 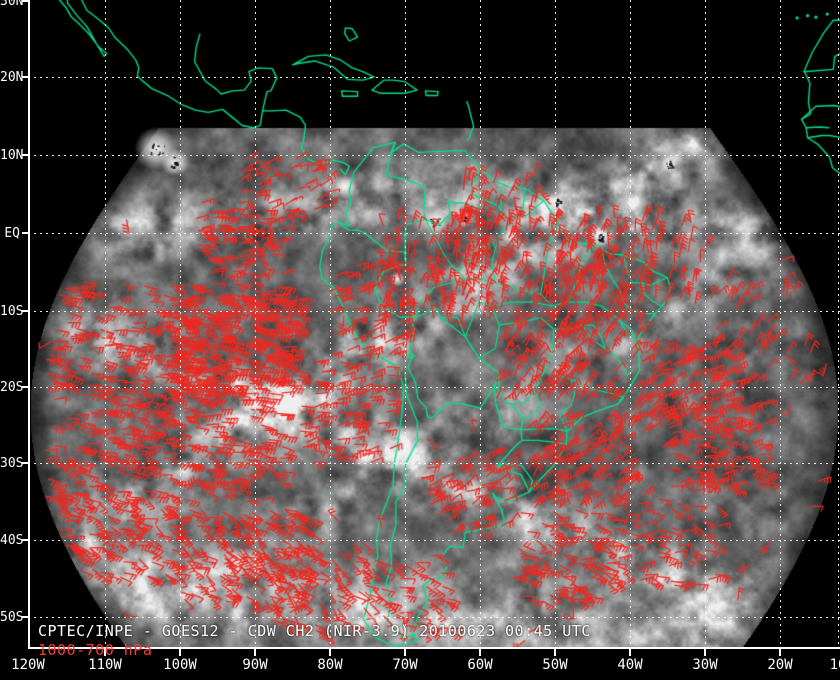 I want to click on latitude-tick-label: 30N, so click(x=12, y=4).